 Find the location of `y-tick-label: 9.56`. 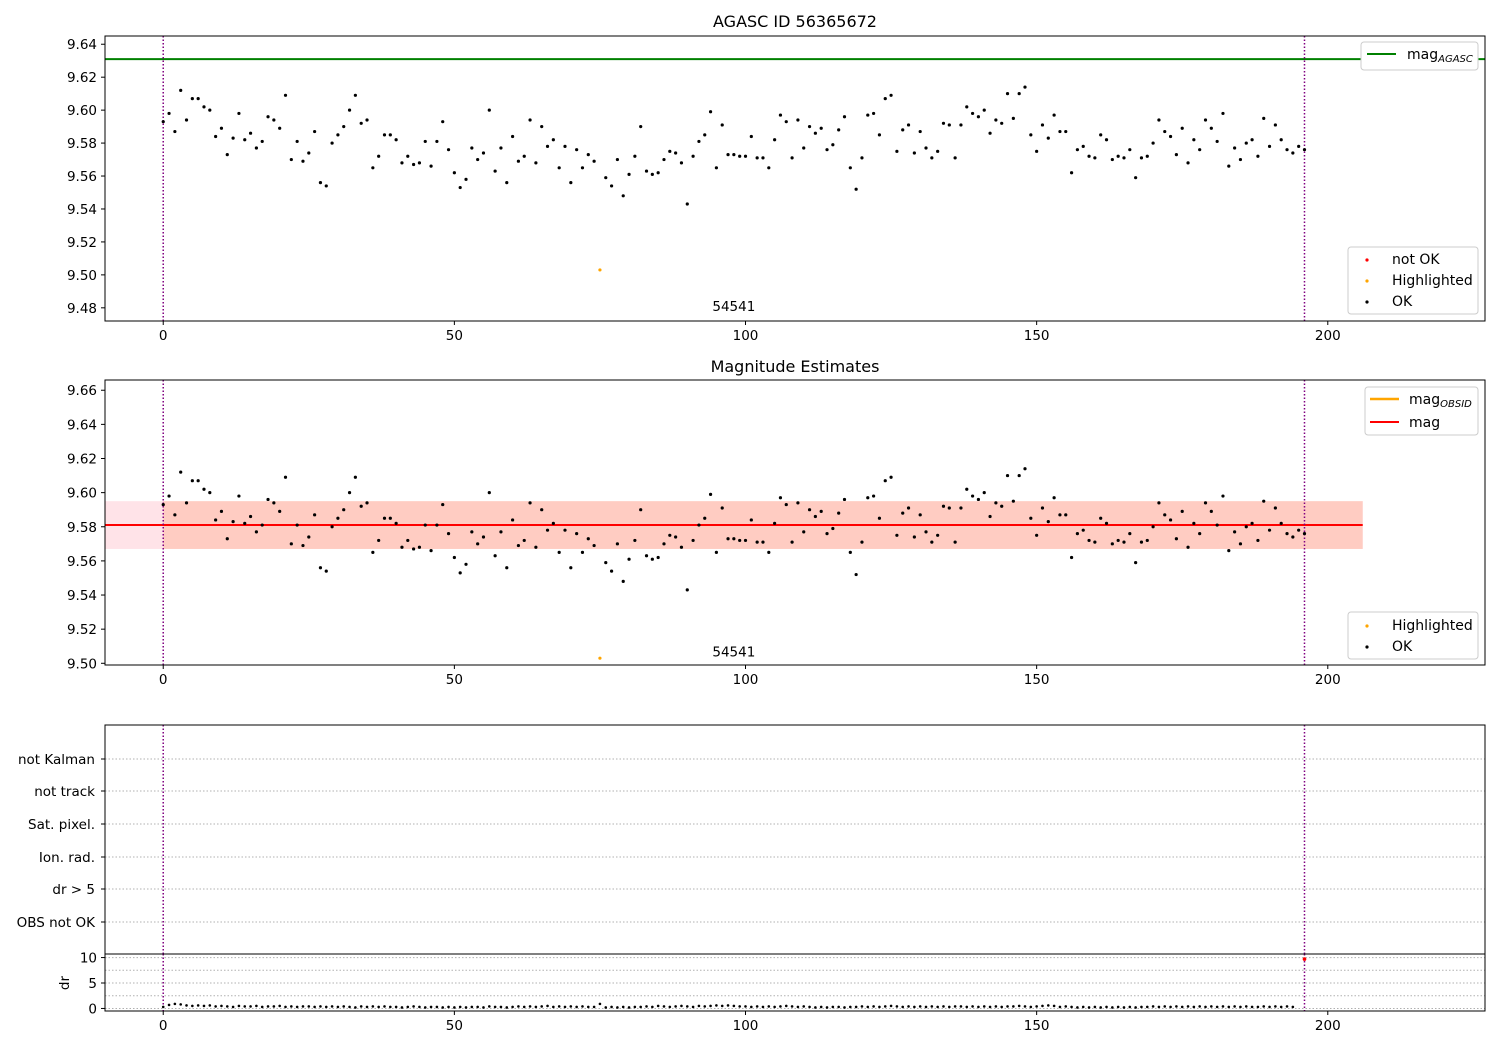

y-tick-label: 9.56 is located at coordinates (82, 562).